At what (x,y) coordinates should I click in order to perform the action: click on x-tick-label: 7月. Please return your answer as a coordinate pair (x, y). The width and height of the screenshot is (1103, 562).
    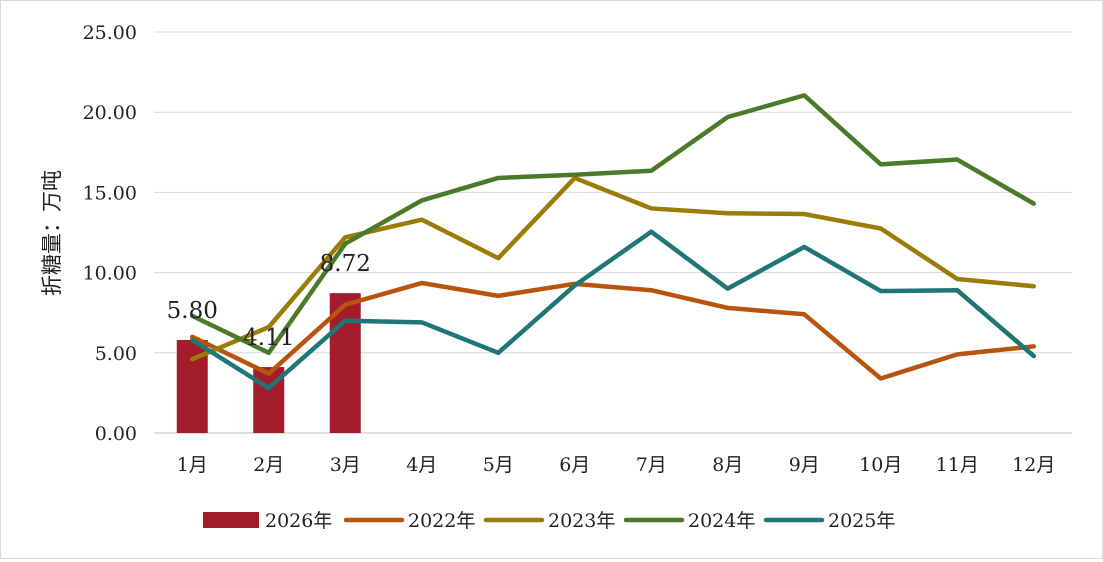
    Looking at the image, I should click on (651, 465).